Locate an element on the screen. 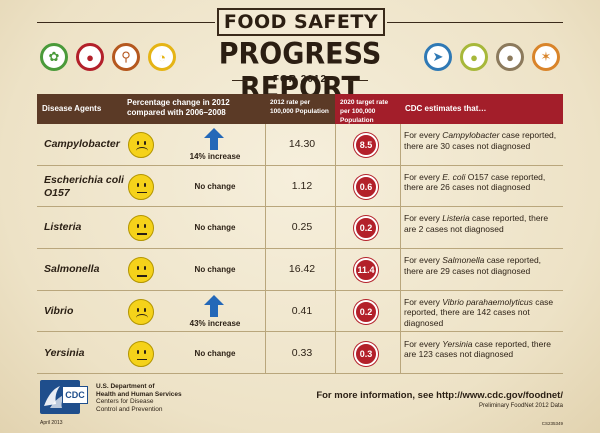 Image resolution: width=600 pixels, height=433 pixels. rate-2012: 1.12 is located at coordinates (302, 185).